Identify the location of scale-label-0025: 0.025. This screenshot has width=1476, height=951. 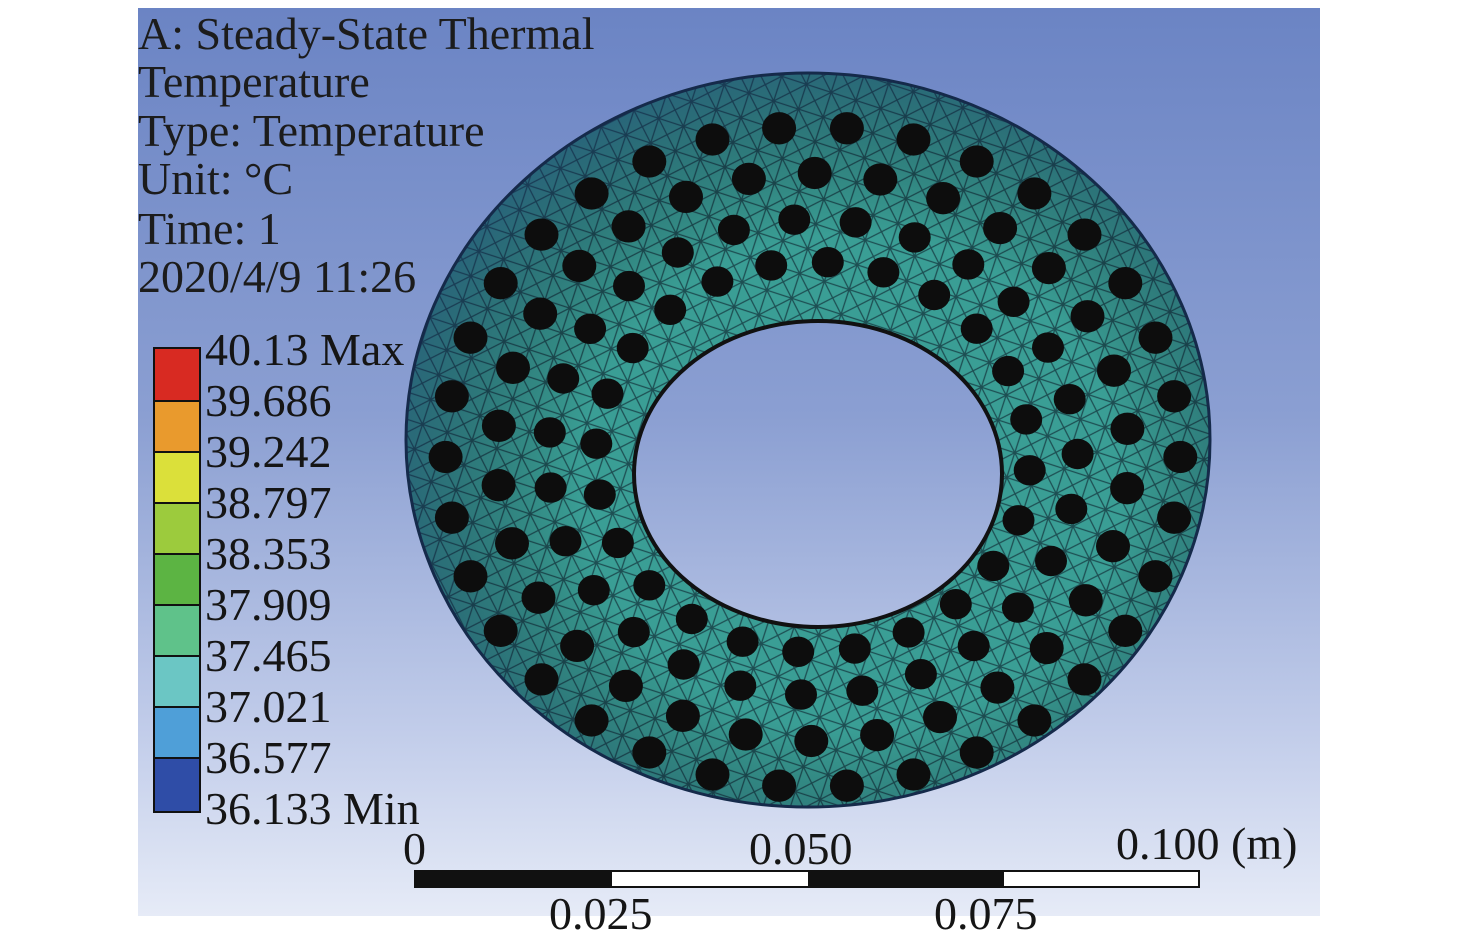
(601, 913).